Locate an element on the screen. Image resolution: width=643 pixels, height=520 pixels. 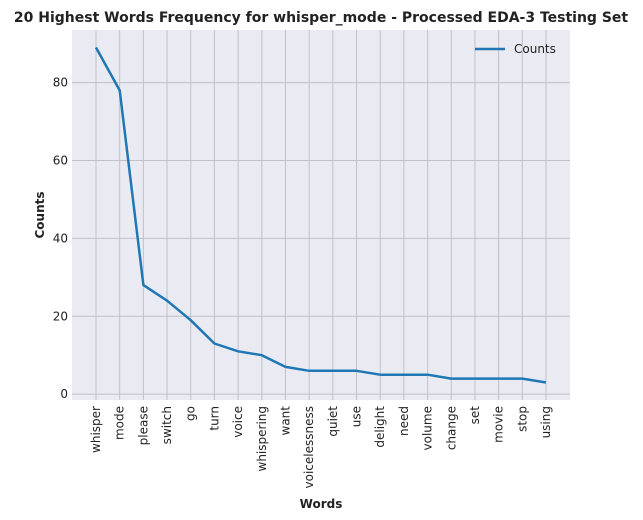
y-tick-label: 60 is located at coordinates (60, 160).